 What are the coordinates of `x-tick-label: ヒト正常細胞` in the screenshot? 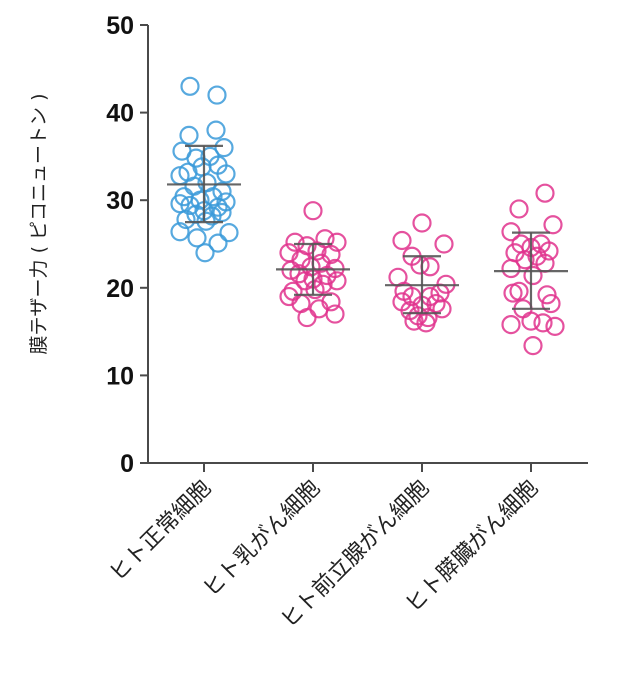 It's located at (160, 531).